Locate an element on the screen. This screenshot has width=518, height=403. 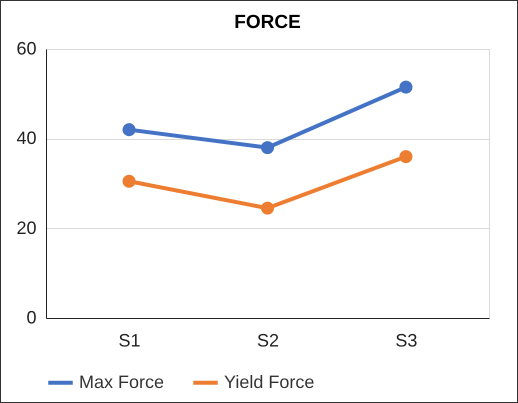
y-tick-label: 0 is located at coordinates (31, 318).